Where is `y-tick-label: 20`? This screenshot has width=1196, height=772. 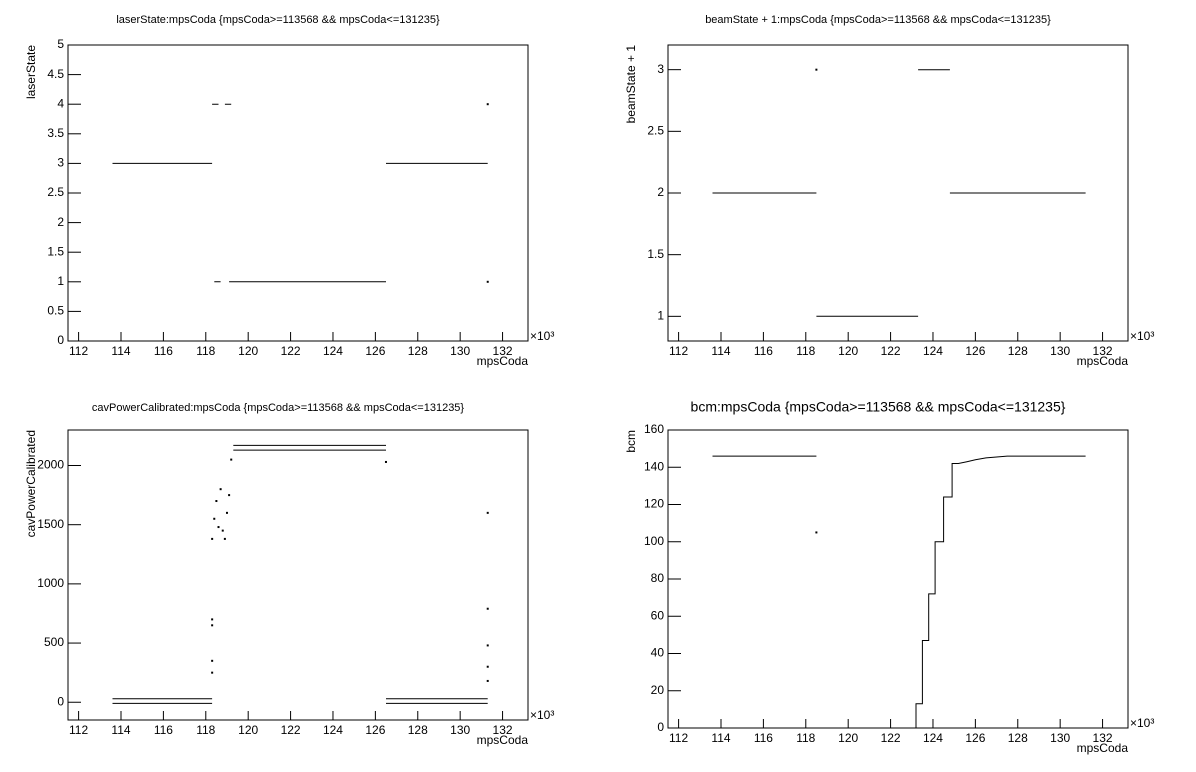
y-tick-label: 20 is located at coordinates (658, 690).